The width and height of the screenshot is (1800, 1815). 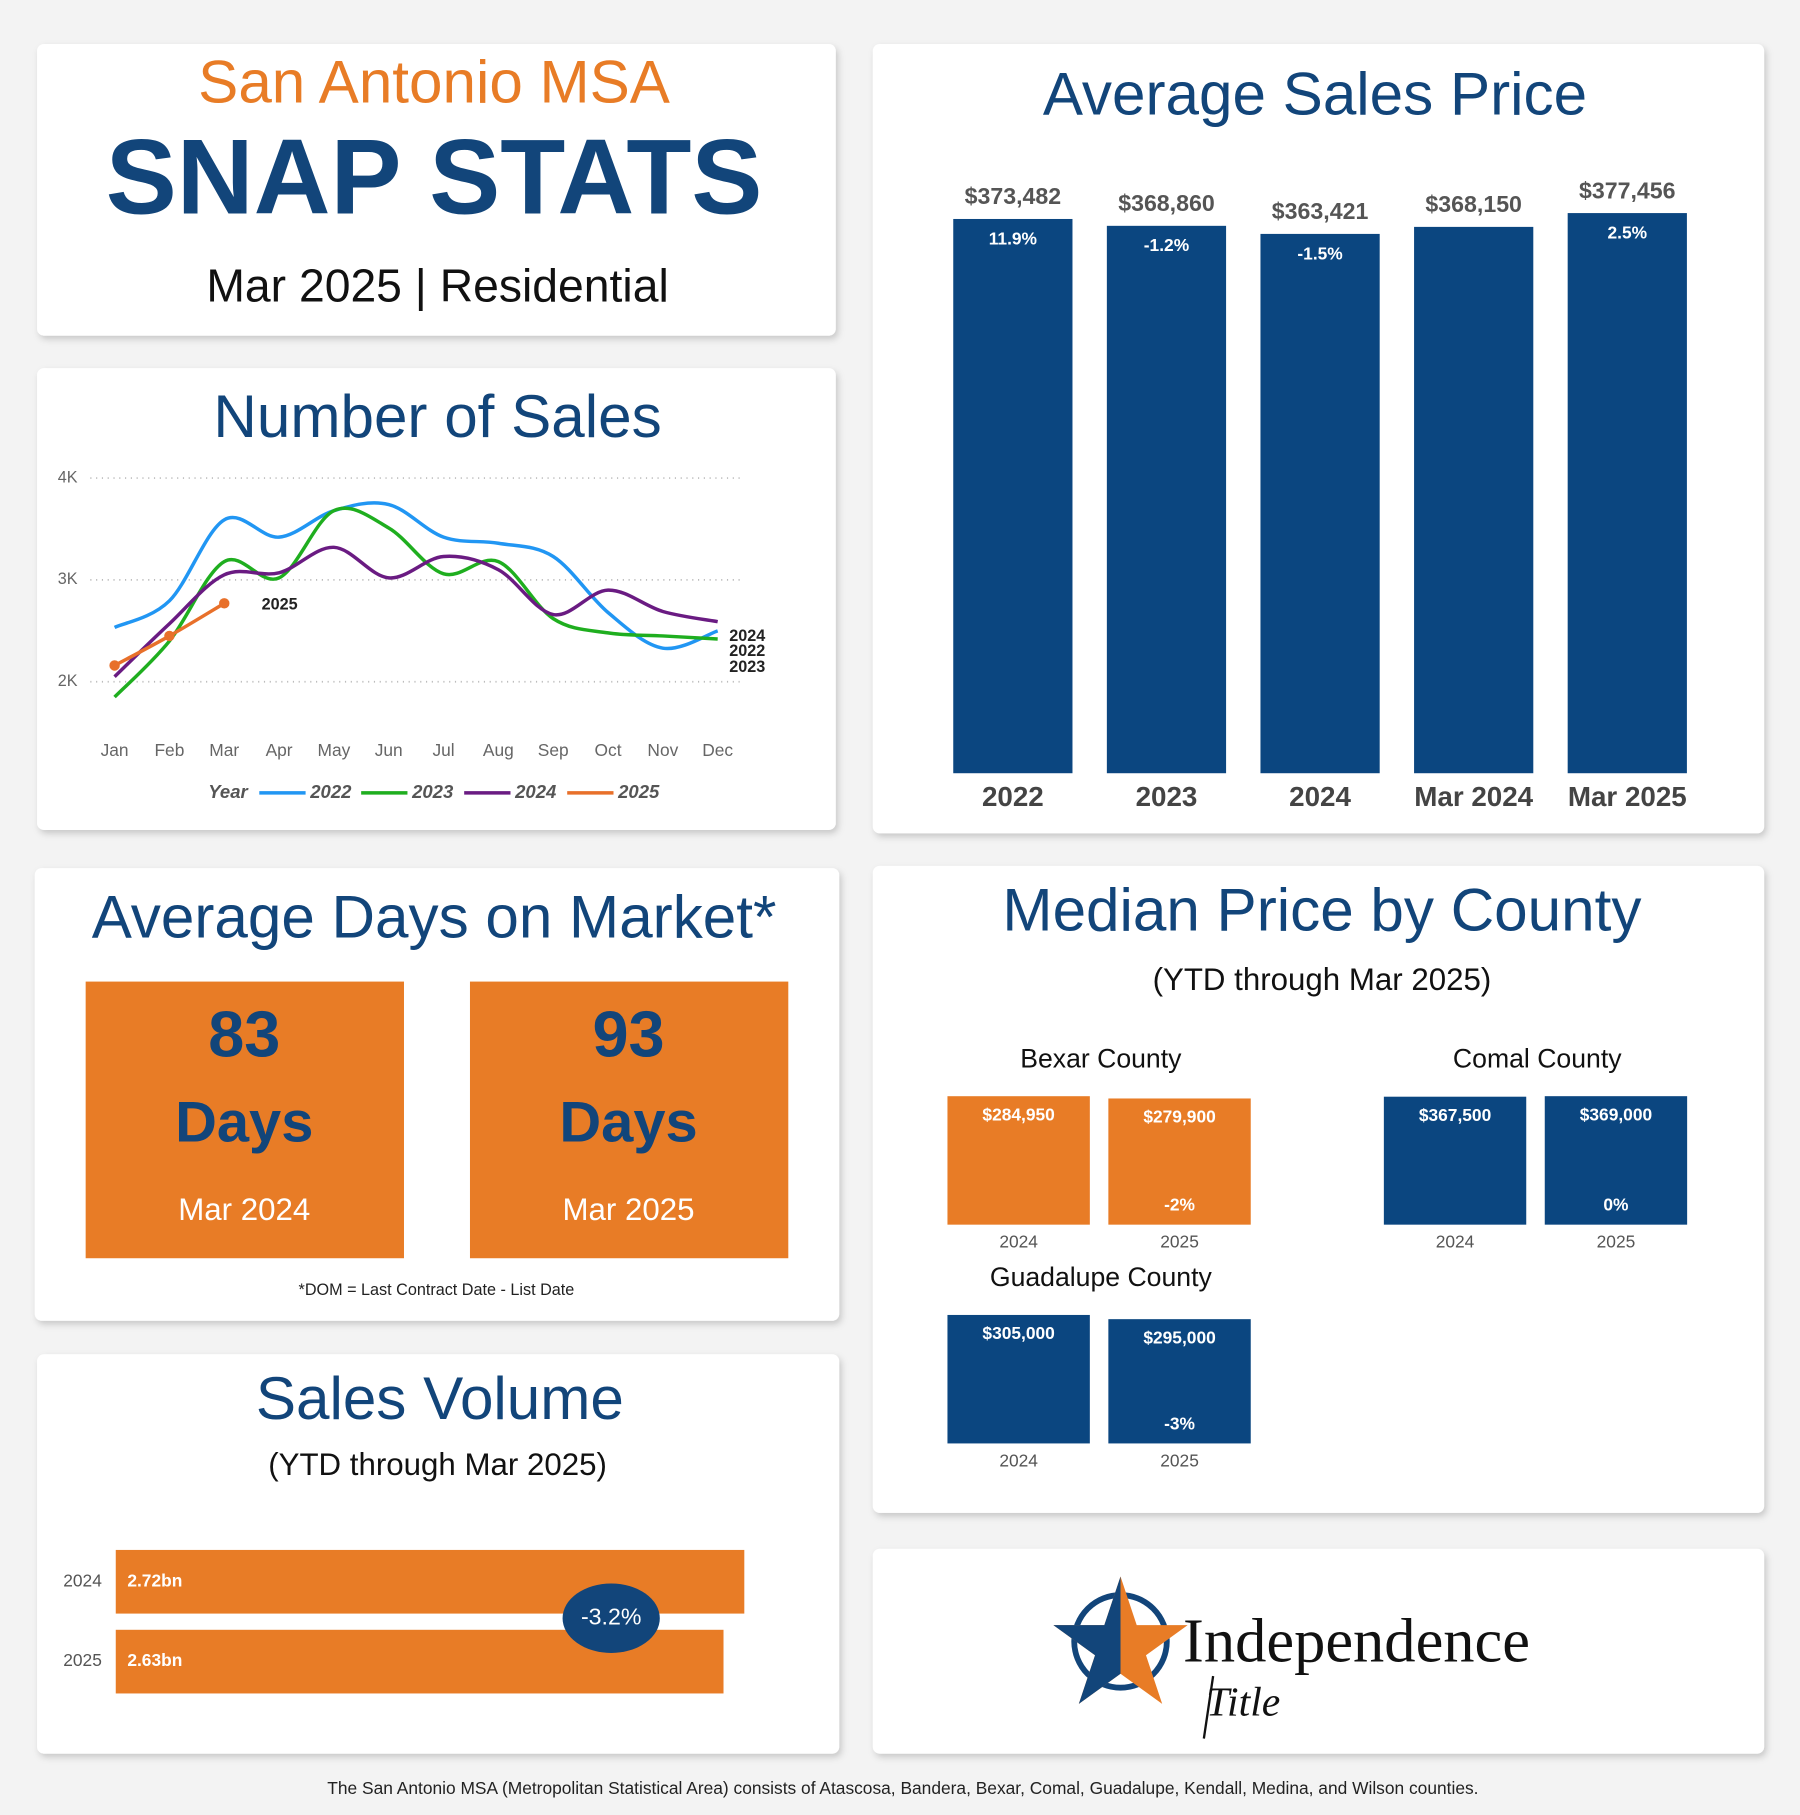 I want to click on x-tick-label: May, so click(x=334, y=750).